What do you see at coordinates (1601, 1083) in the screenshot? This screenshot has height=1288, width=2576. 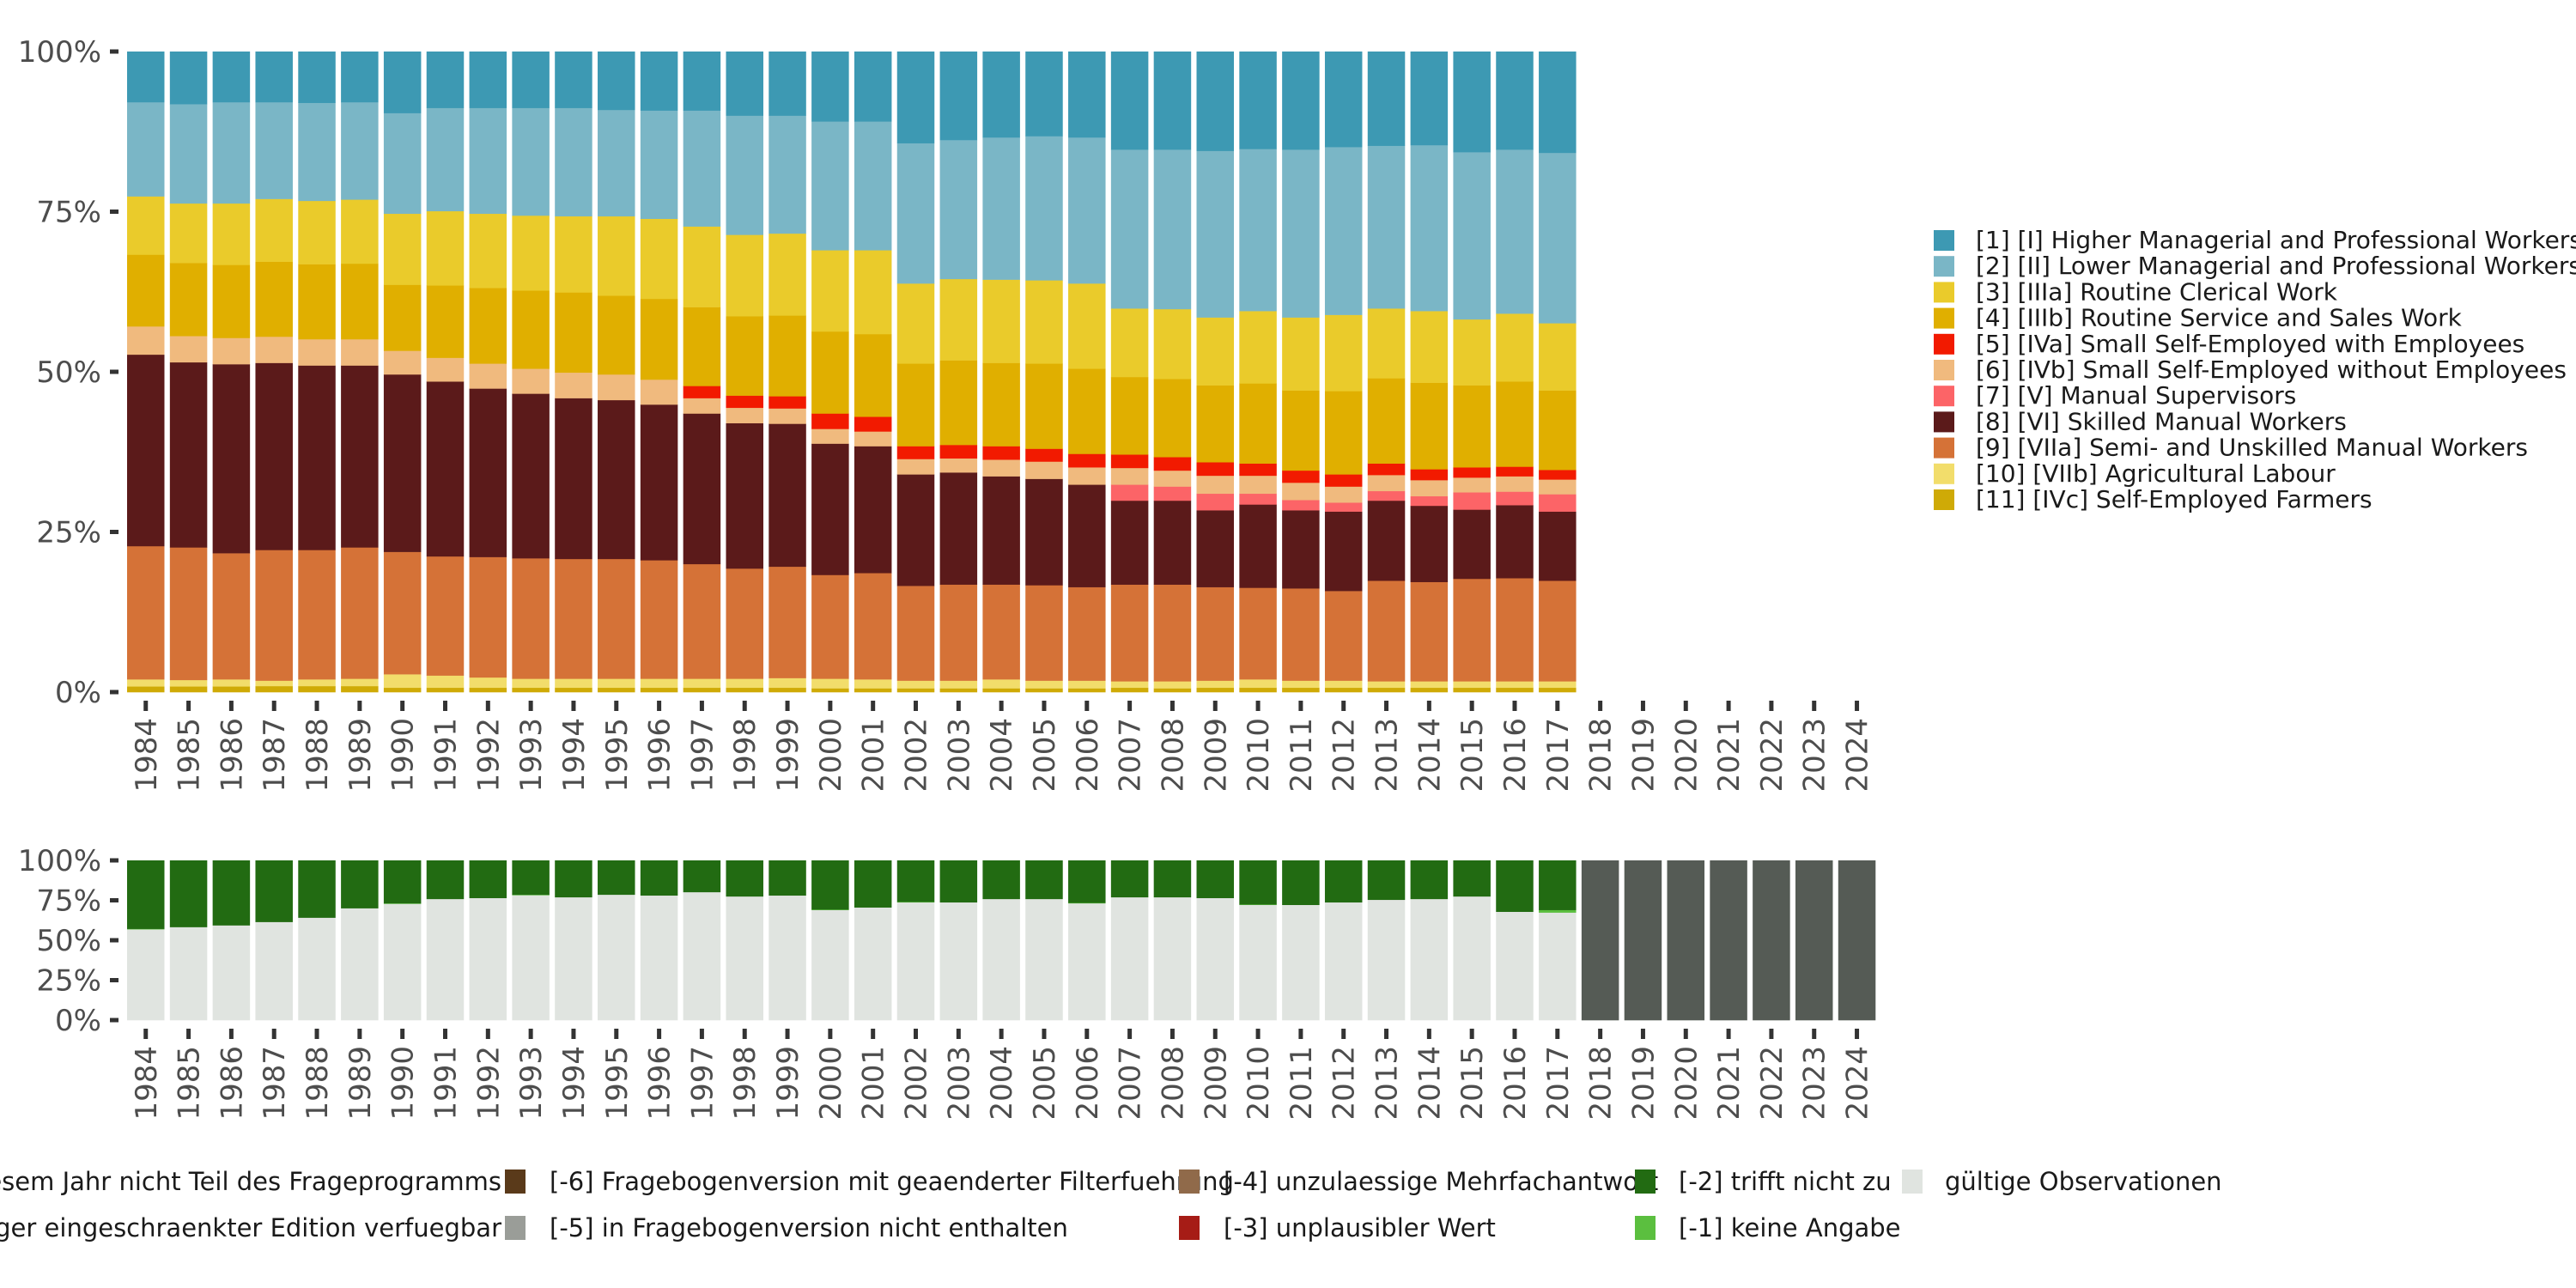 I see `bottom-x-tick-label: 2018` at bounding box center [1601, 1083].